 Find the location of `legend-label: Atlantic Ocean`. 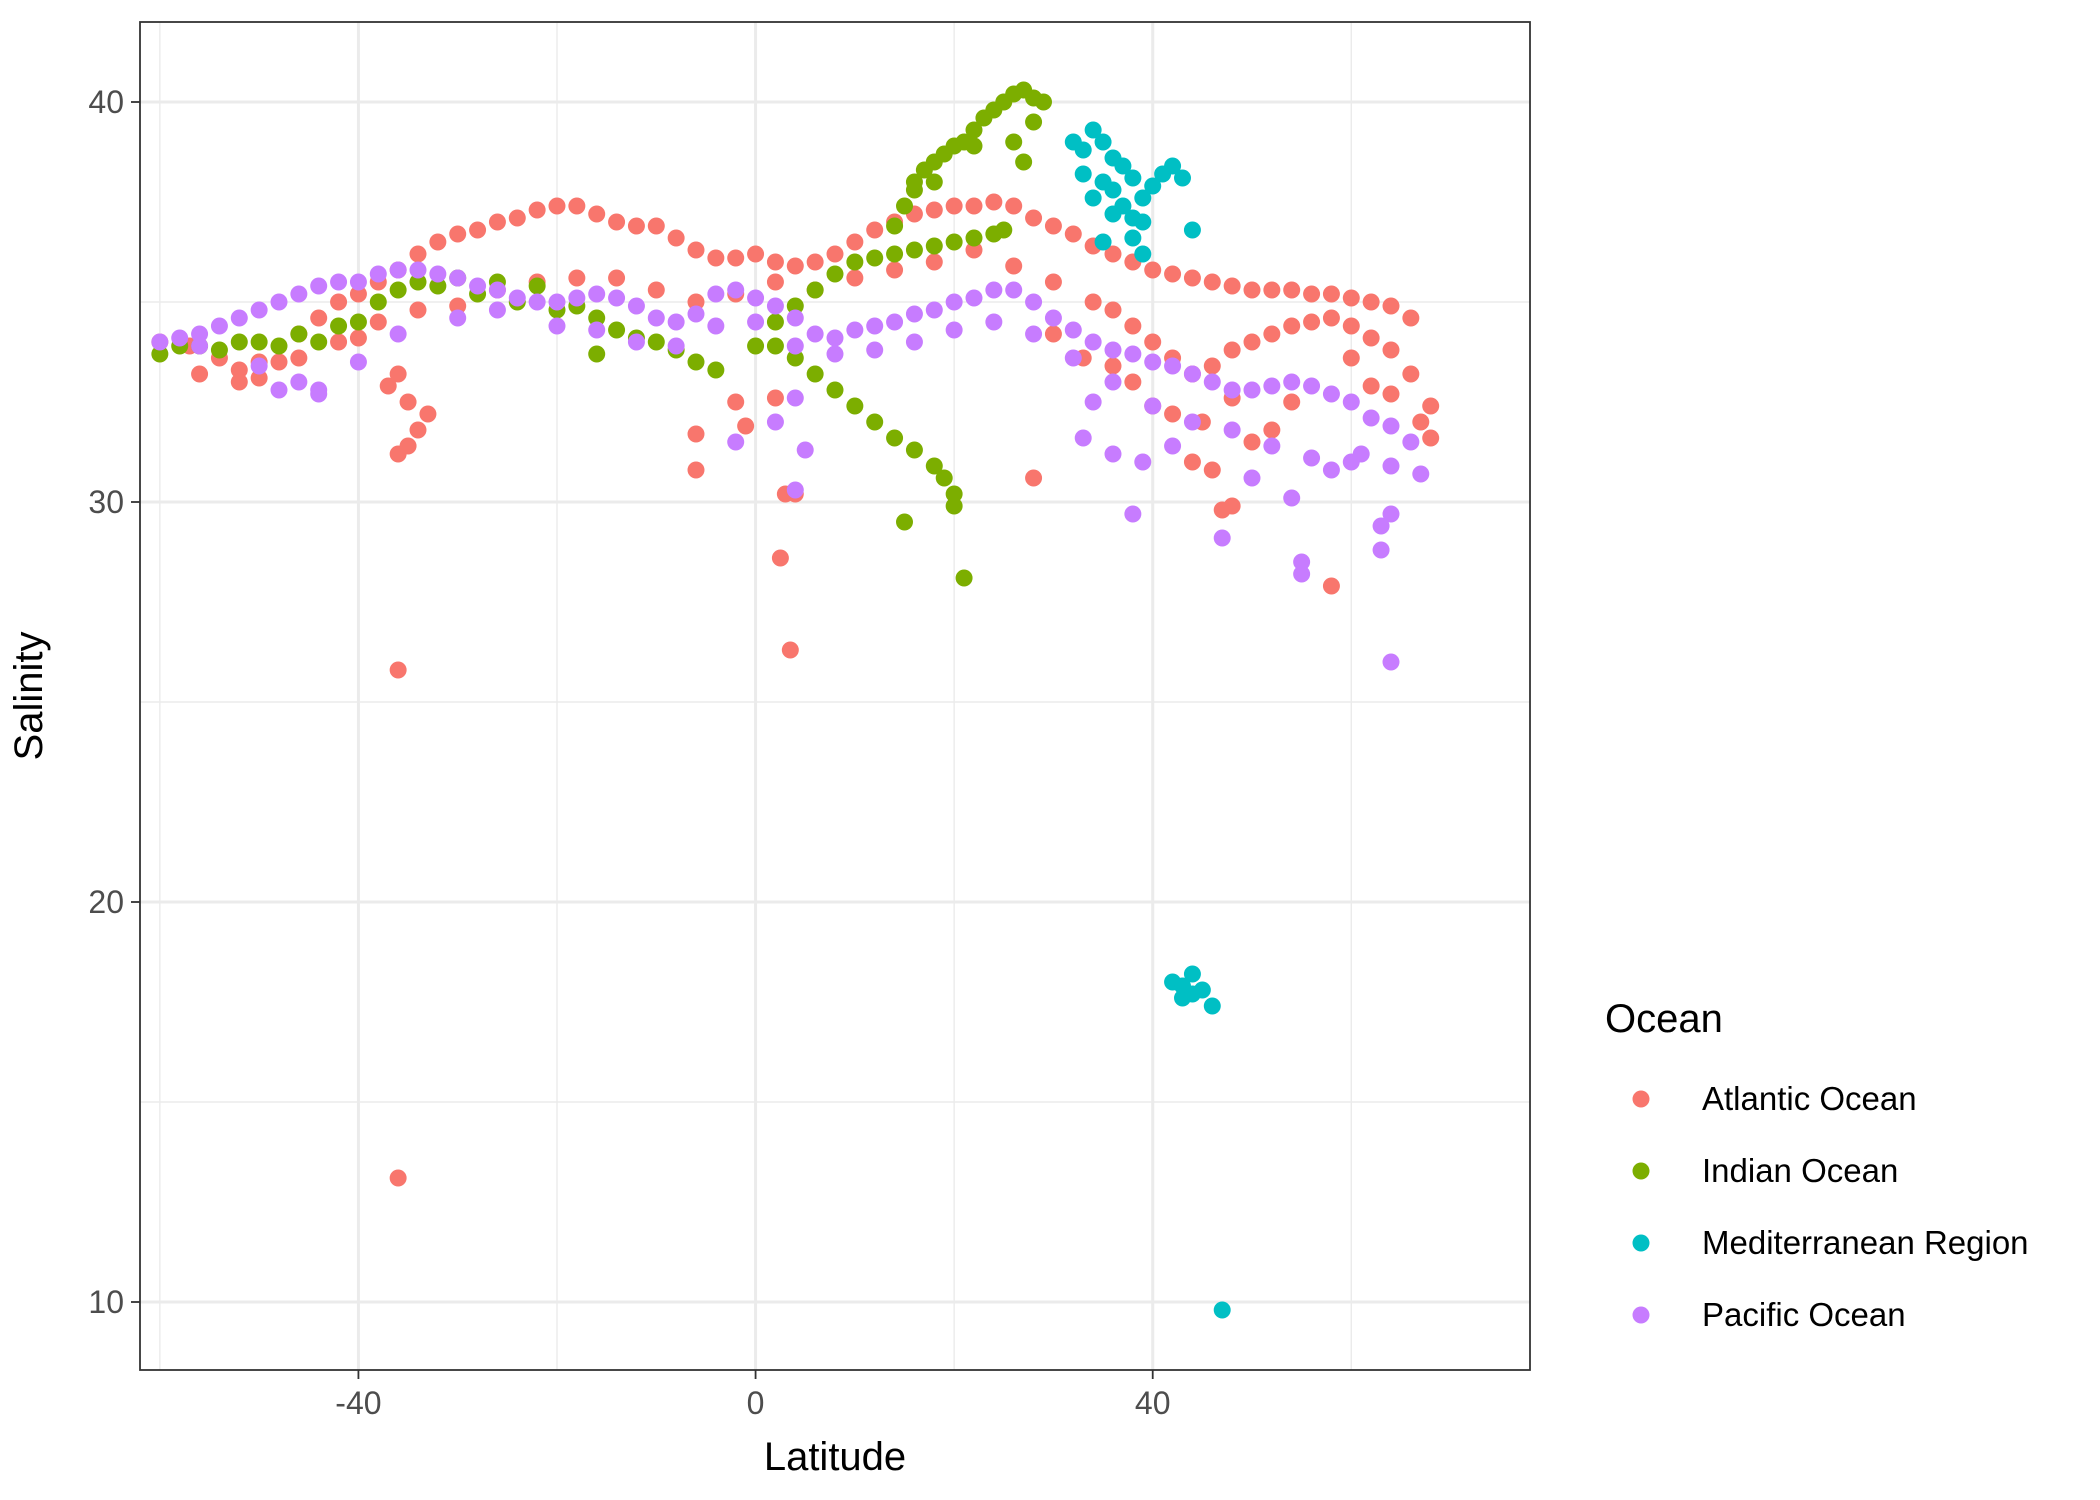

legend-label: Atlantic Ocean is located at coordinates (1809, 1098).